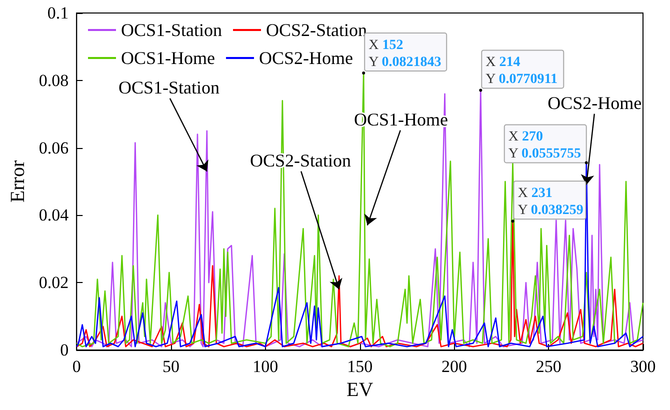 This screenshot has width=670, height=410. I want to click on annotation: OCS2-Home, so click(595, 102).